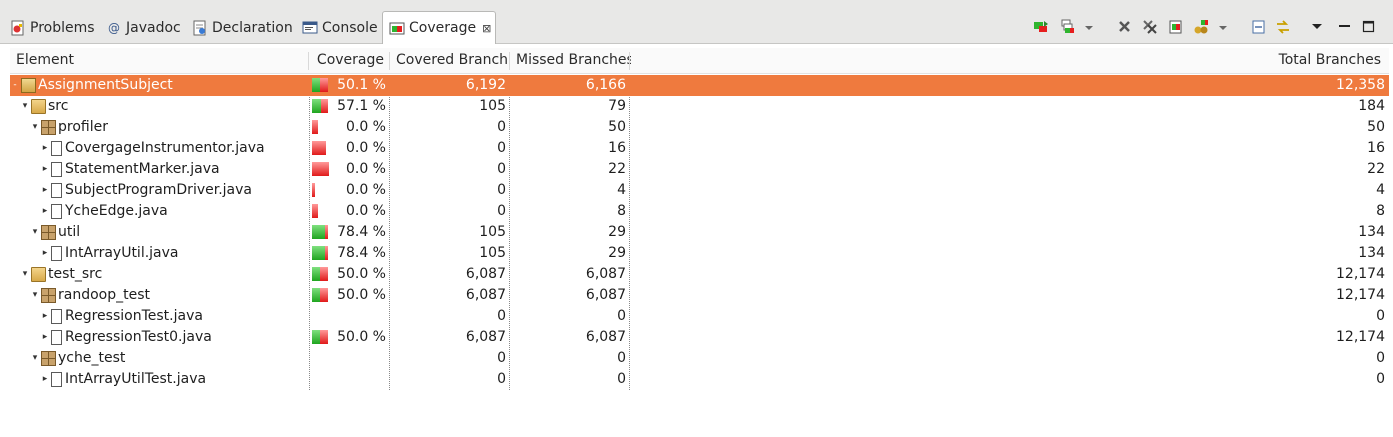  What do you see at coordinates (699, 85) in the screenshot?
I see `table-row: - AssignmentSubject 50.1 % 6,192 6,166 12,358` at bounding box center [699, 85].